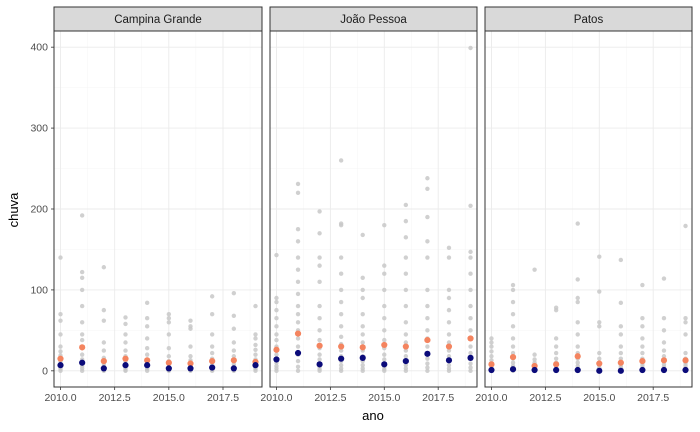  Describe the element at coordinates (45, 371) in the screenshot. I see `y-tick-label: 0` at that location.